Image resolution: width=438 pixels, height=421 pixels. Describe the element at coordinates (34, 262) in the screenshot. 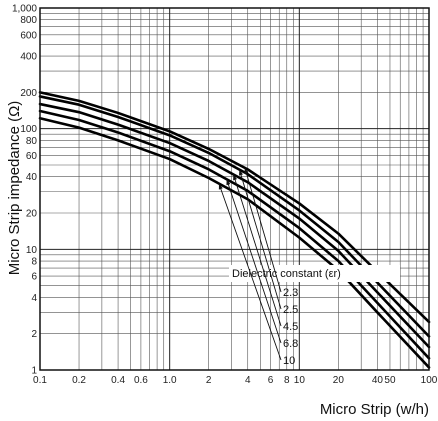

I see `y-tick-label: 8` at that location.